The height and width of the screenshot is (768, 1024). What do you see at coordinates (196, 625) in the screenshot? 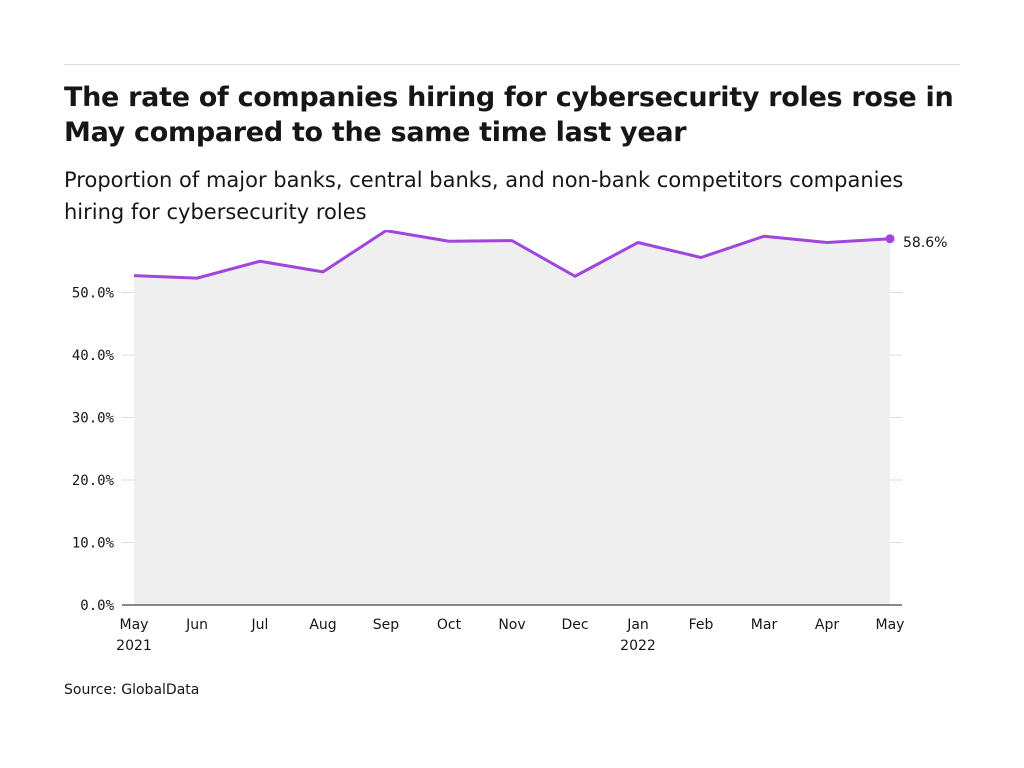
I see `x-tick-label: Jun` at bounding box center [196, 625].